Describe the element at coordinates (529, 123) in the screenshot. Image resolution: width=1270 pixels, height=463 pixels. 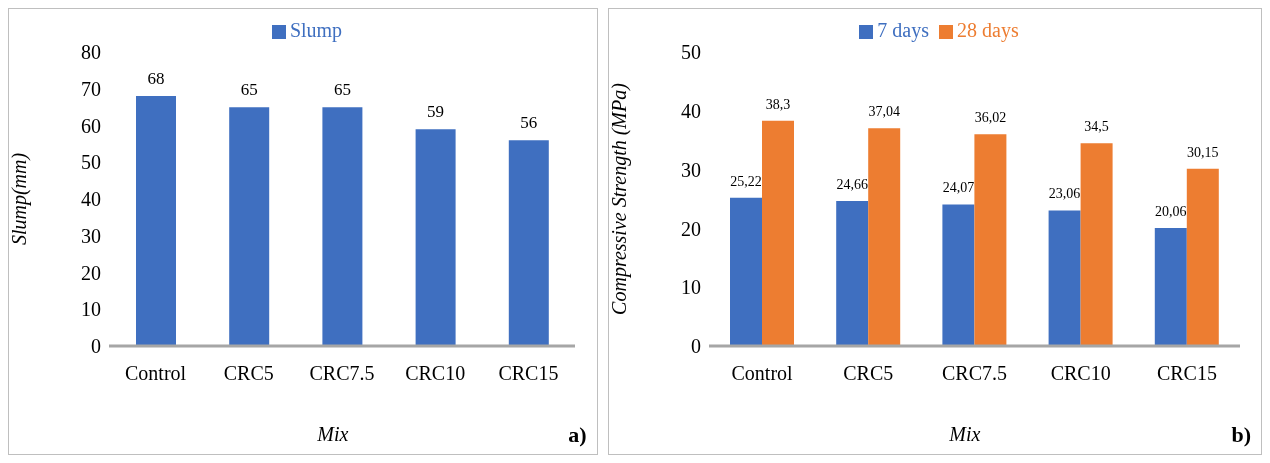
I see `data-label: 56` at that location.